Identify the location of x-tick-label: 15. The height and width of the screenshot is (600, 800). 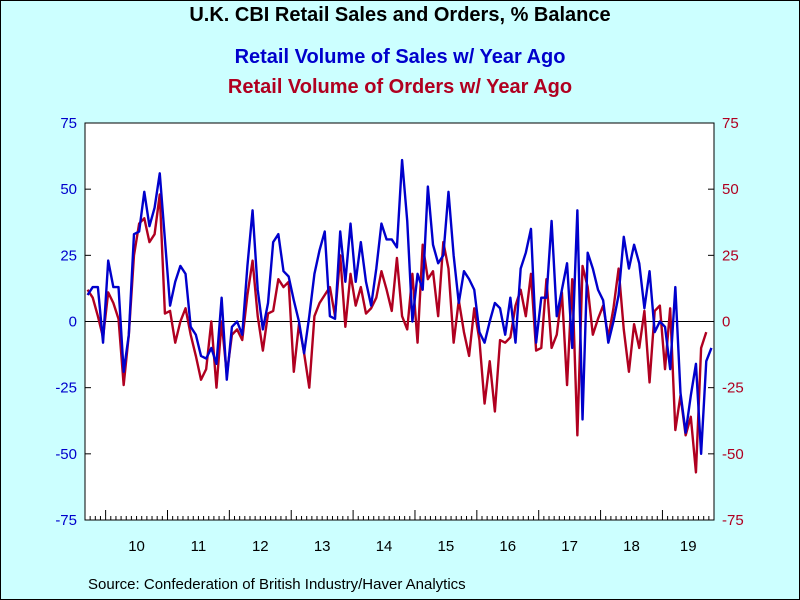
(446, 546).